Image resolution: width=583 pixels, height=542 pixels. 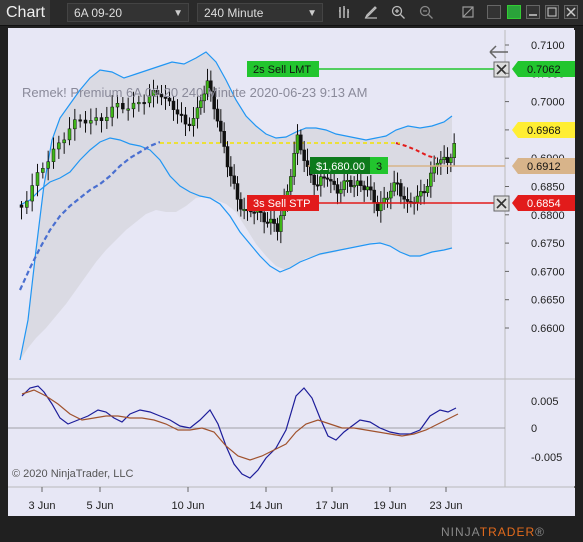 What do you see at coordinates (100, 506) in the screenshot?
I see `date-tick-label: 5 Jun` at bounding box center [100, 506].